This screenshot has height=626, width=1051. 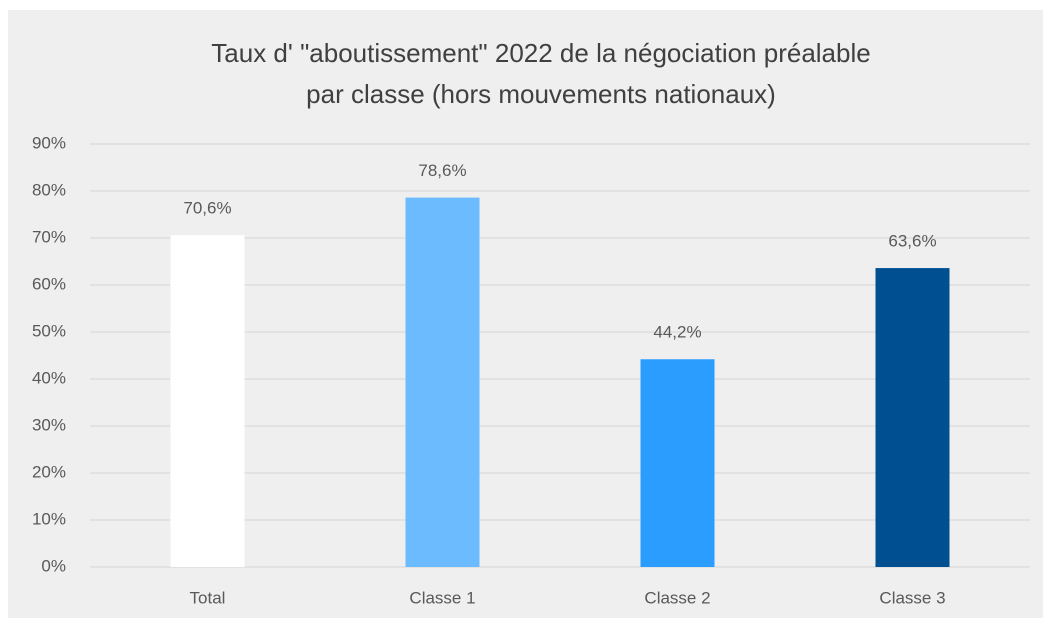 What do you see at coordinates (208, 597) in the screenshot?
I see `x-tick-label: Total` at bounding box center [208, 597].